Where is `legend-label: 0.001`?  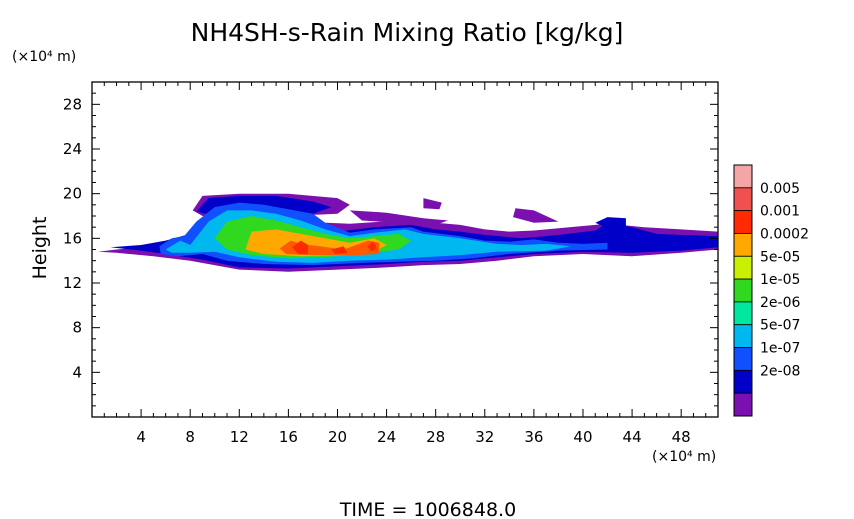
legend-label: 0.001 is located at coordinates (780, 212).